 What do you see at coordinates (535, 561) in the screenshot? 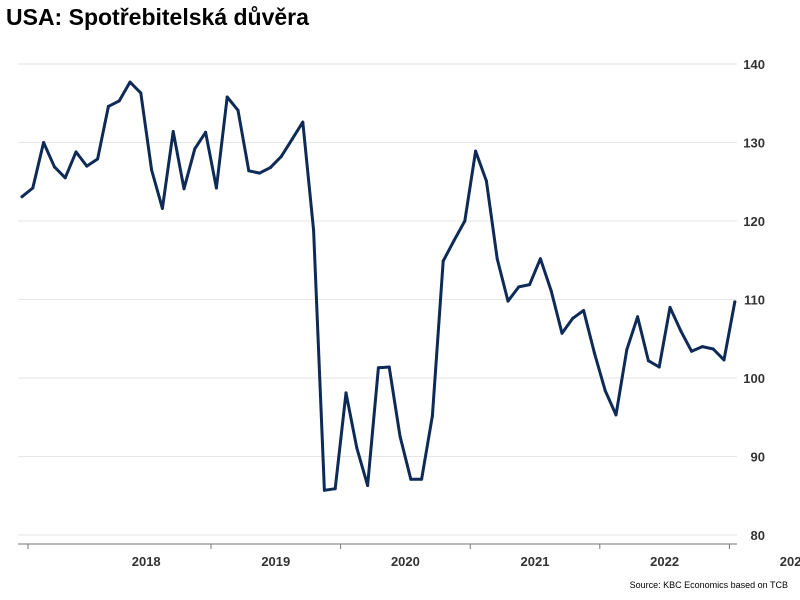
I see `x-tick-label: 2021` at bounding box center [535, 561].